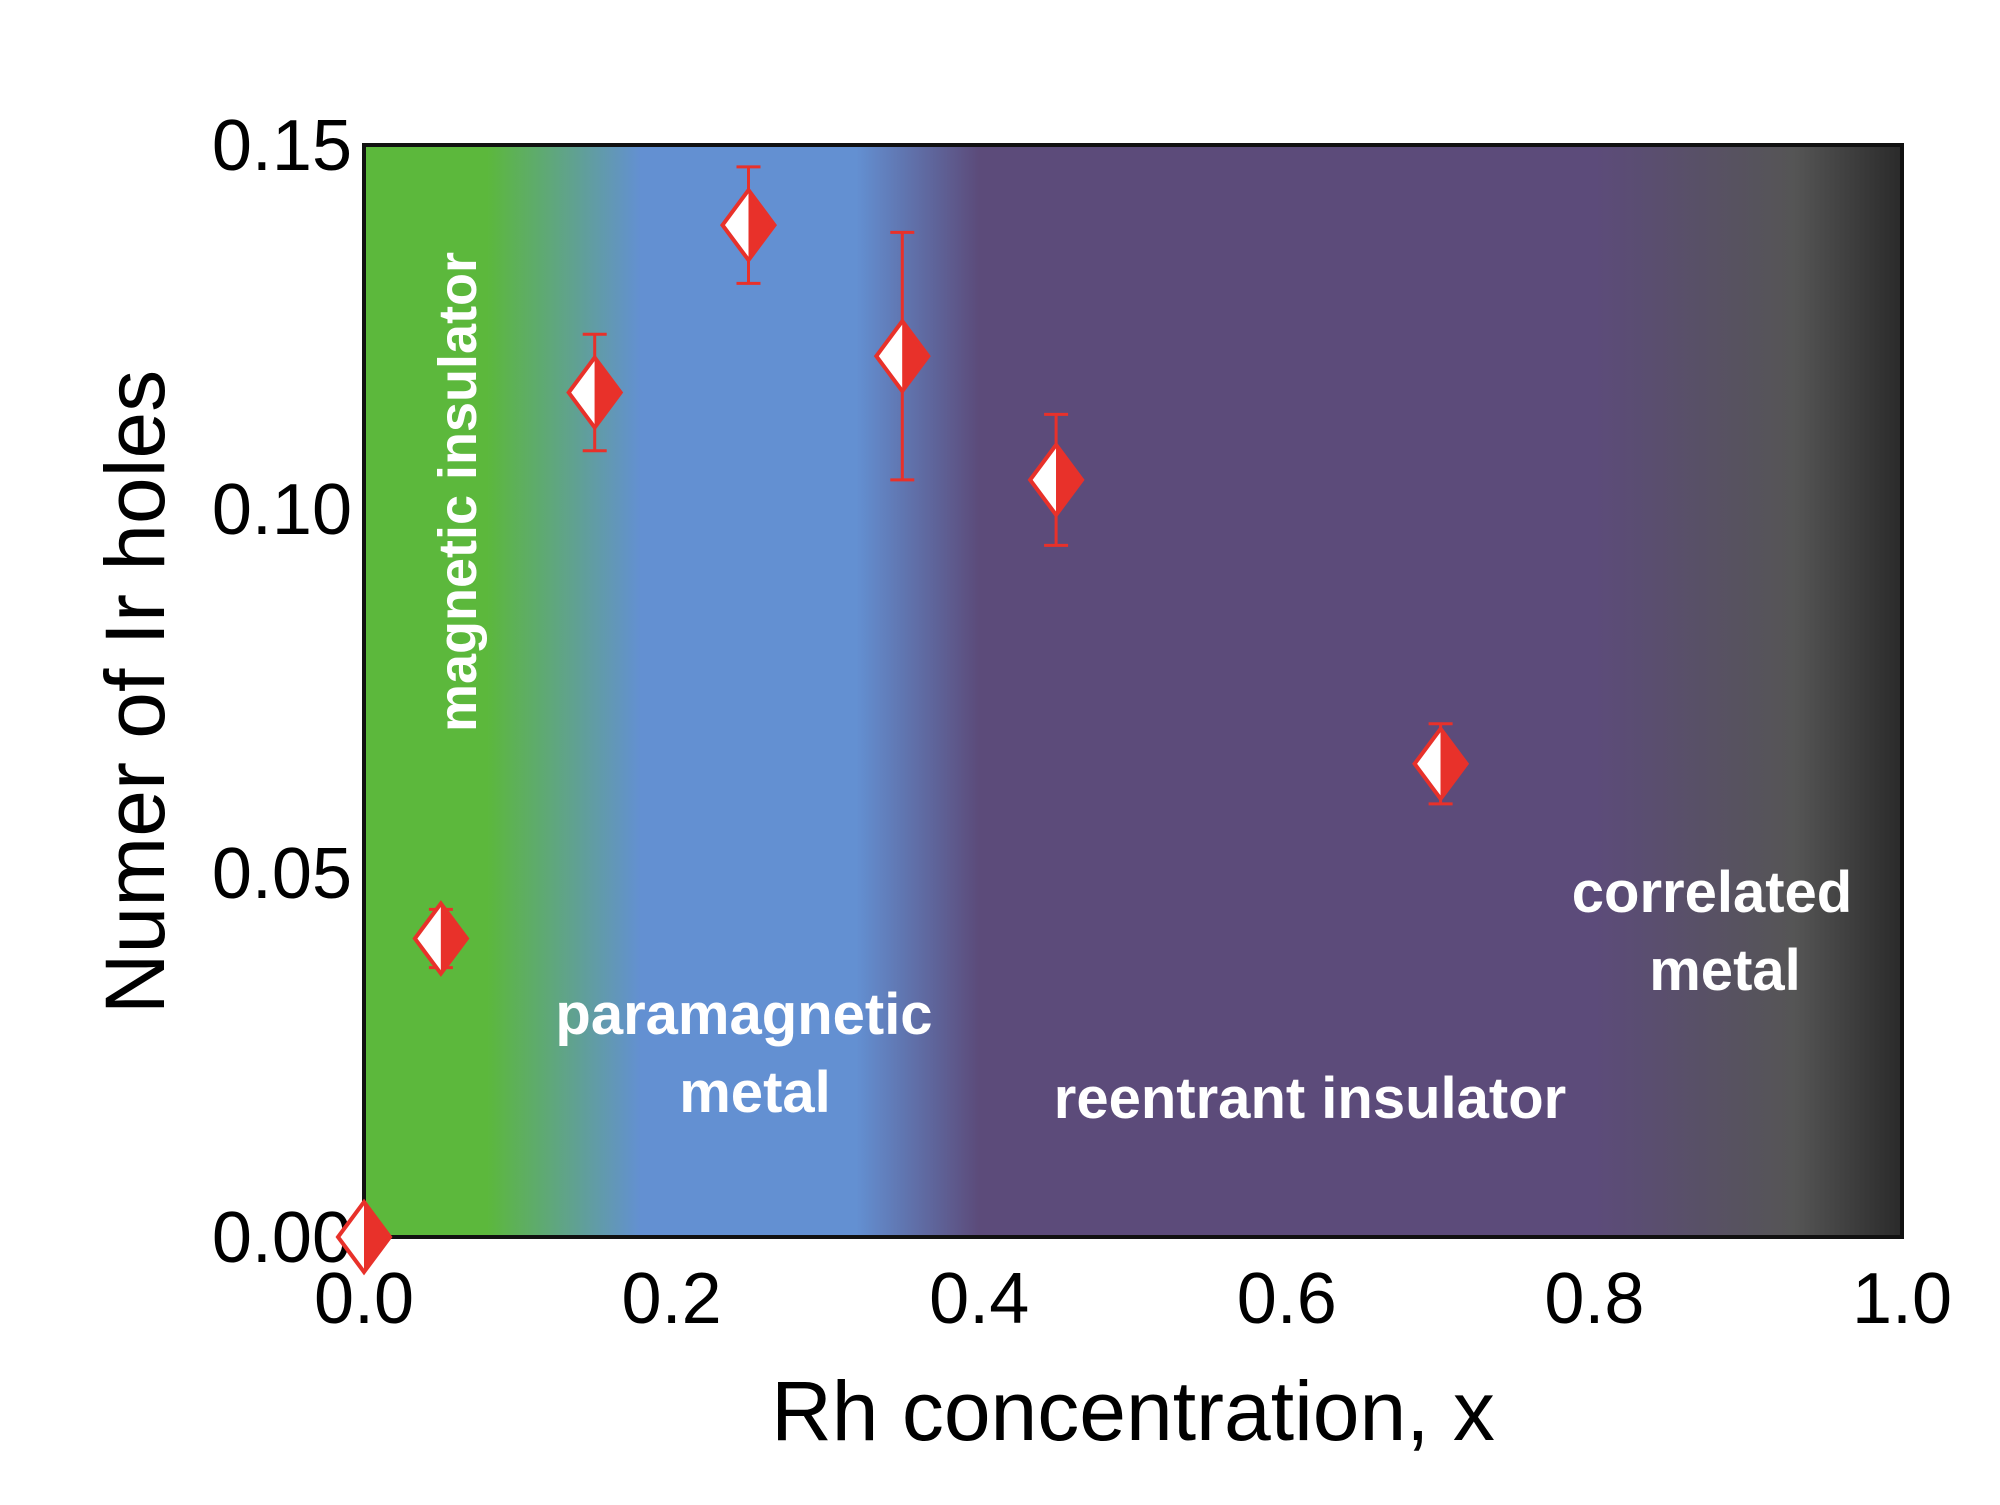 This screenshot has height=1505, width=2000. What do you see at coordinates (458, 492) in the screenshot?
I see `region-label-magnetic-insulator: magnetic insulator` at bounding box center [458, 492].